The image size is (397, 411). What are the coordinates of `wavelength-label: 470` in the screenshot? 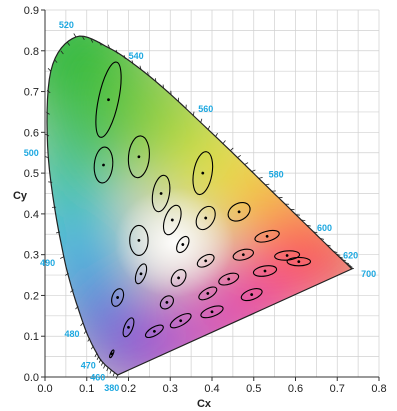 It's located at (88, 366).